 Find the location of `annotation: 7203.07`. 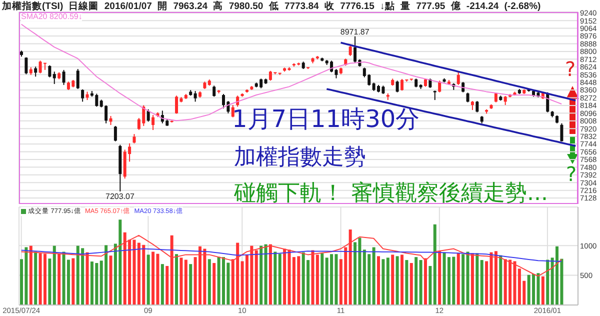

annotation: 7203.07 is located at coordinates (121, 197).